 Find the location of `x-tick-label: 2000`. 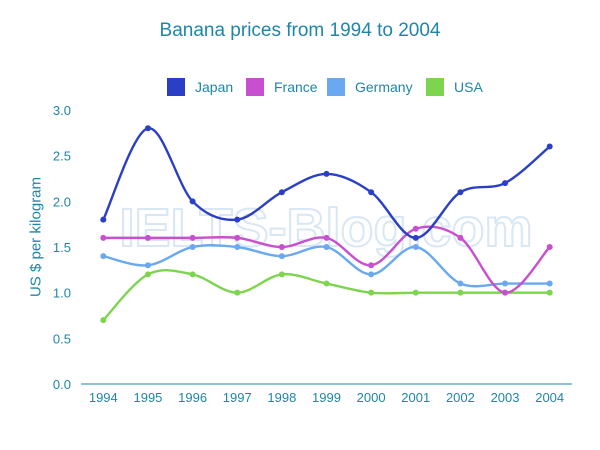

x-tick-label: 2000 is located at coordinates (371, 397).